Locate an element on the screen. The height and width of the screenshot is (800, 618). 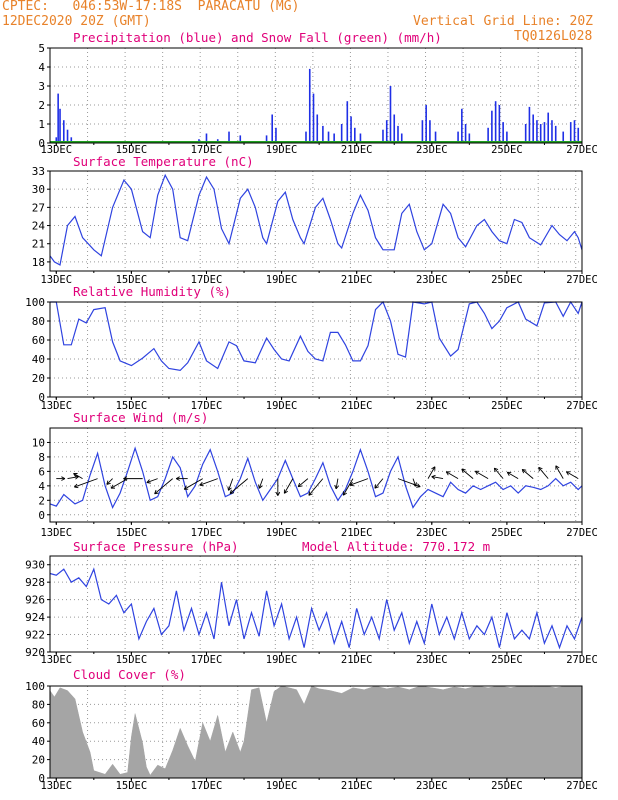
y-tick-label: 100 is located at coordinates (35, 686).